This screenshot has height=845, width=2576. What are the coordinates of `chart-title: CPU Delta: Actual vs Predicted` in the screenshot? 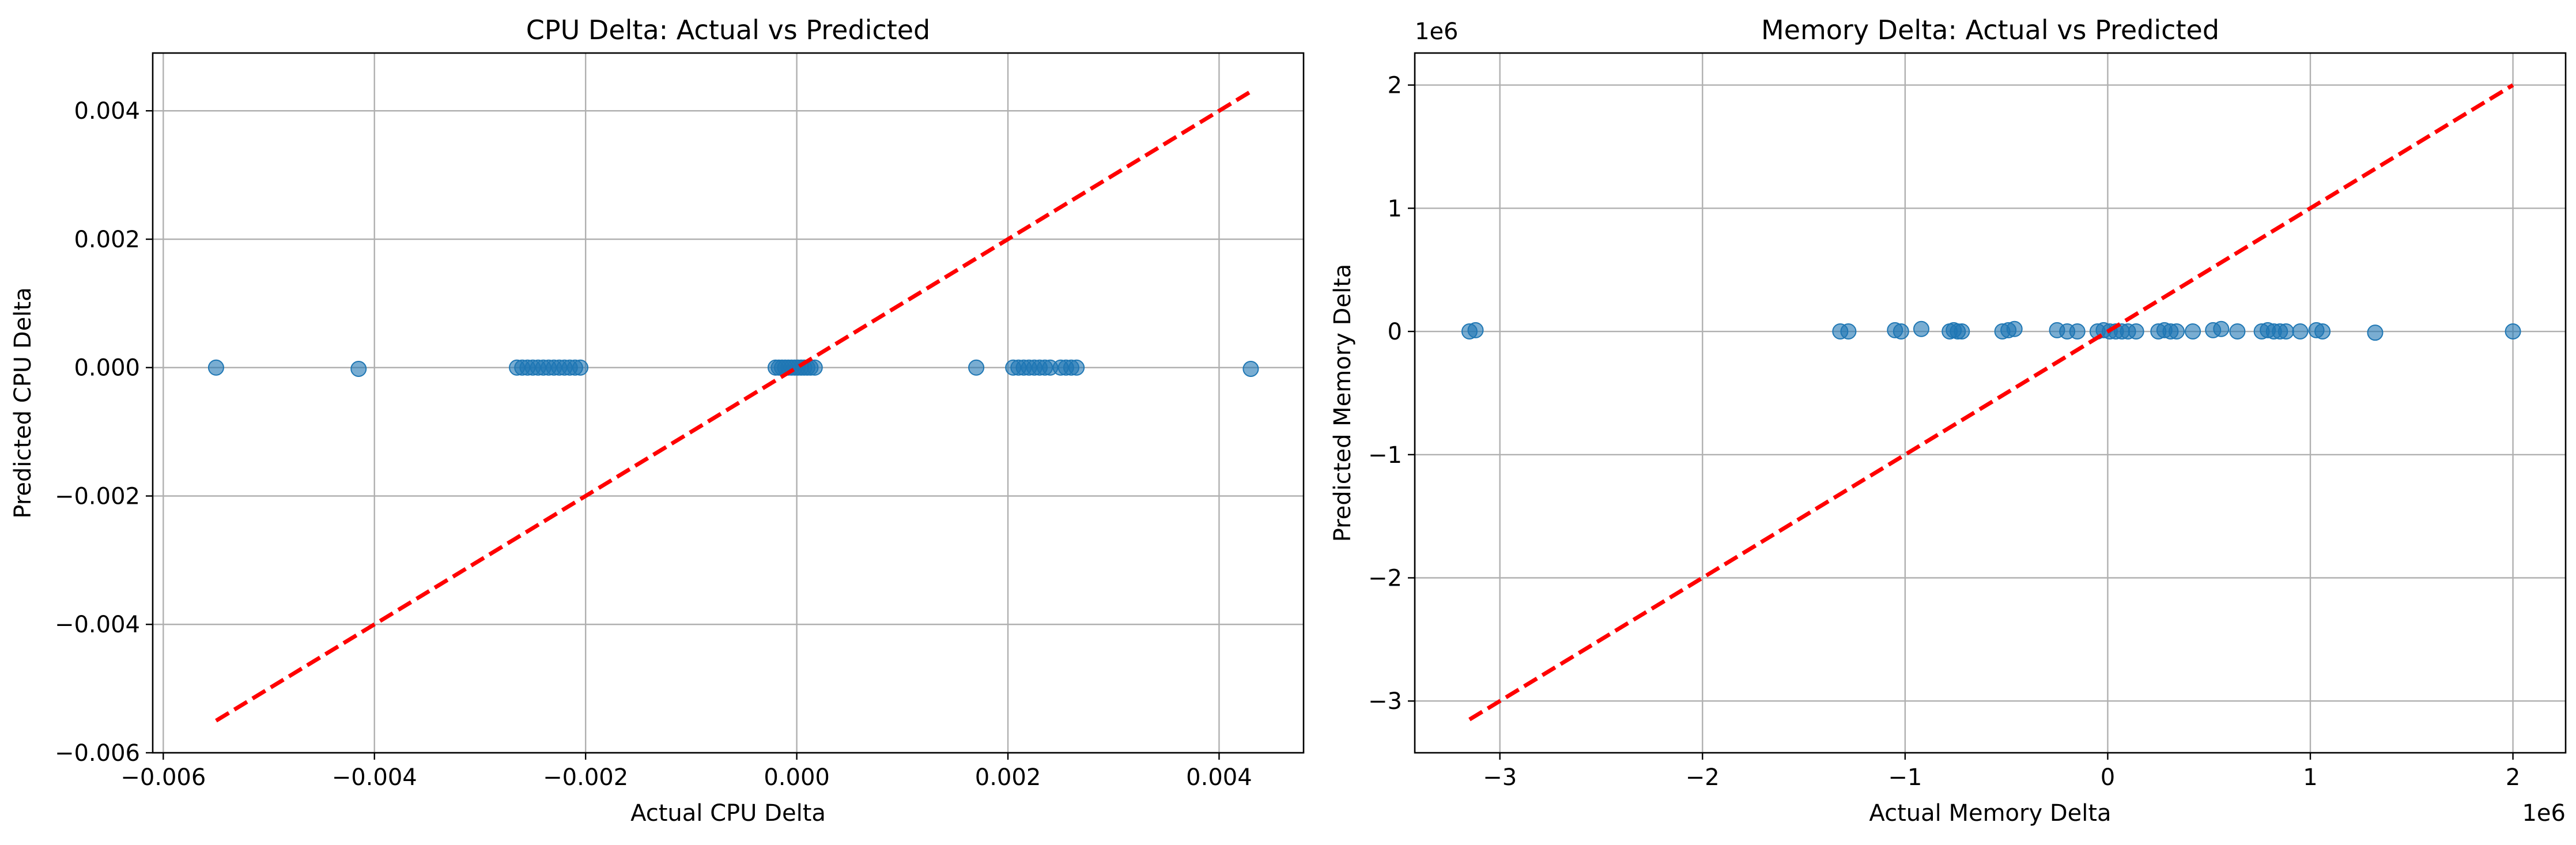 It's located at (728, 30).